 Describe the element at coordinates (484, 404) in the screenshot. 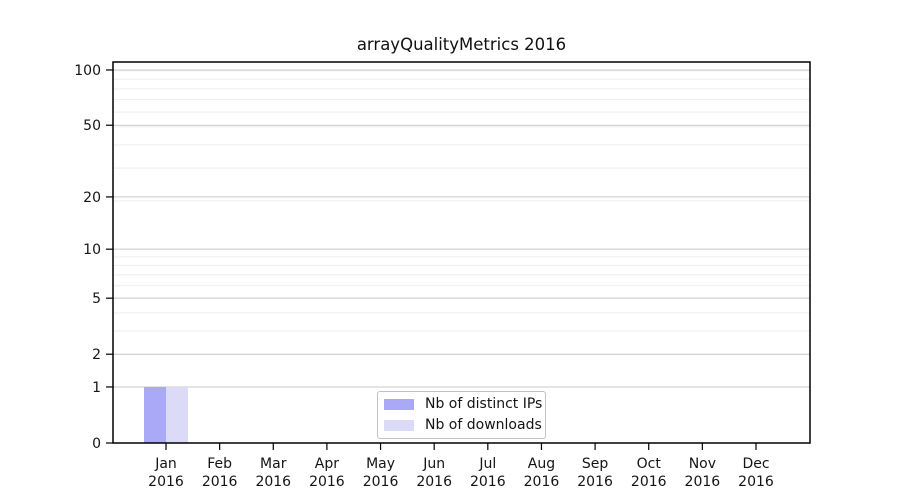

I see `legend-label-distinct-ips: Nb of distinct IPs` at that location.